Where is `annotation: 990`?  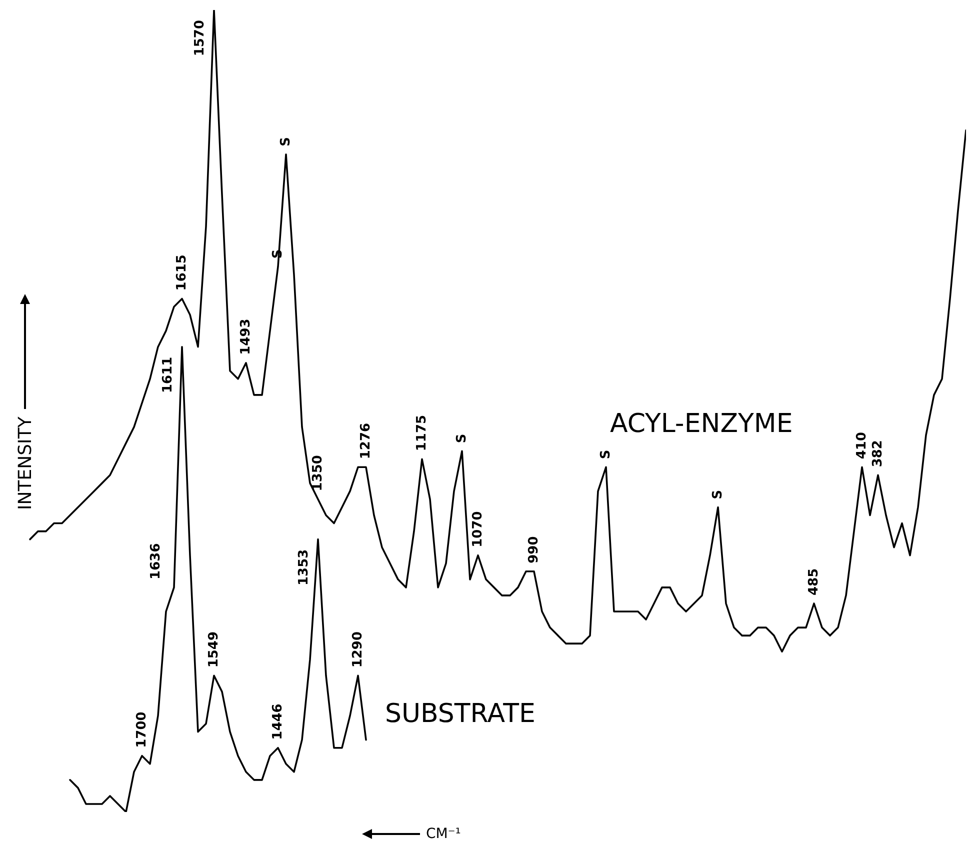 annotation: 990 is located at coordinates (534, 550).